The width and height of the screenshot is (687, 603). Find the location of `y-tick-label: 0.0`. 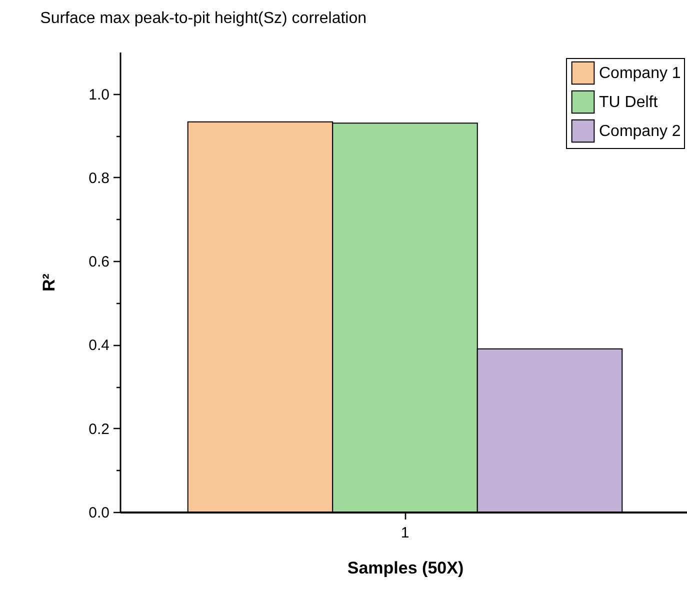

y-tick-label: 0.0 is located at coordinates (99, 513).